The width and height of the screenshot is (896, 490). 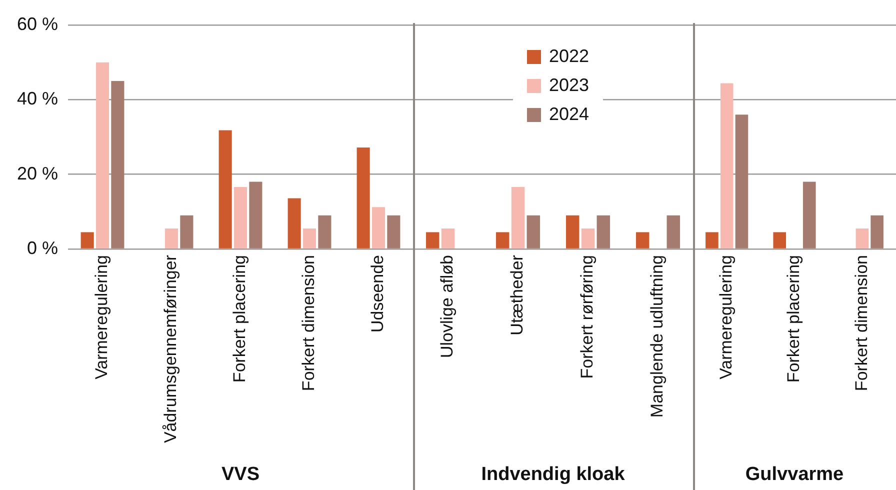 What do you see at coordinates (657, 336) in the screenshot?
I see `x-tick-label: Manglende udluftning` at bounding box center [657, 336].